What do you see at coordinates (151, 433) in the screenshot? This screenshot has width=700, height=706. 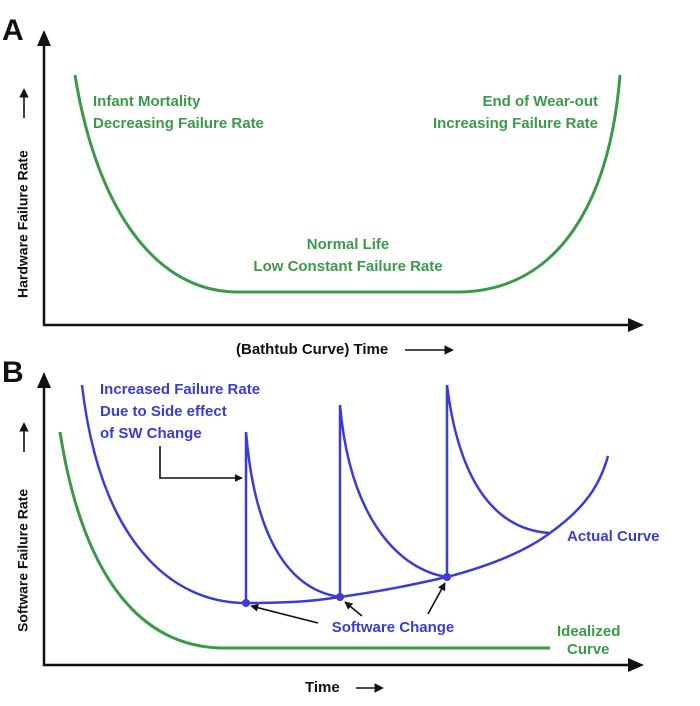 I see `annotation: of SW Change` at bounding box center [151, 433].